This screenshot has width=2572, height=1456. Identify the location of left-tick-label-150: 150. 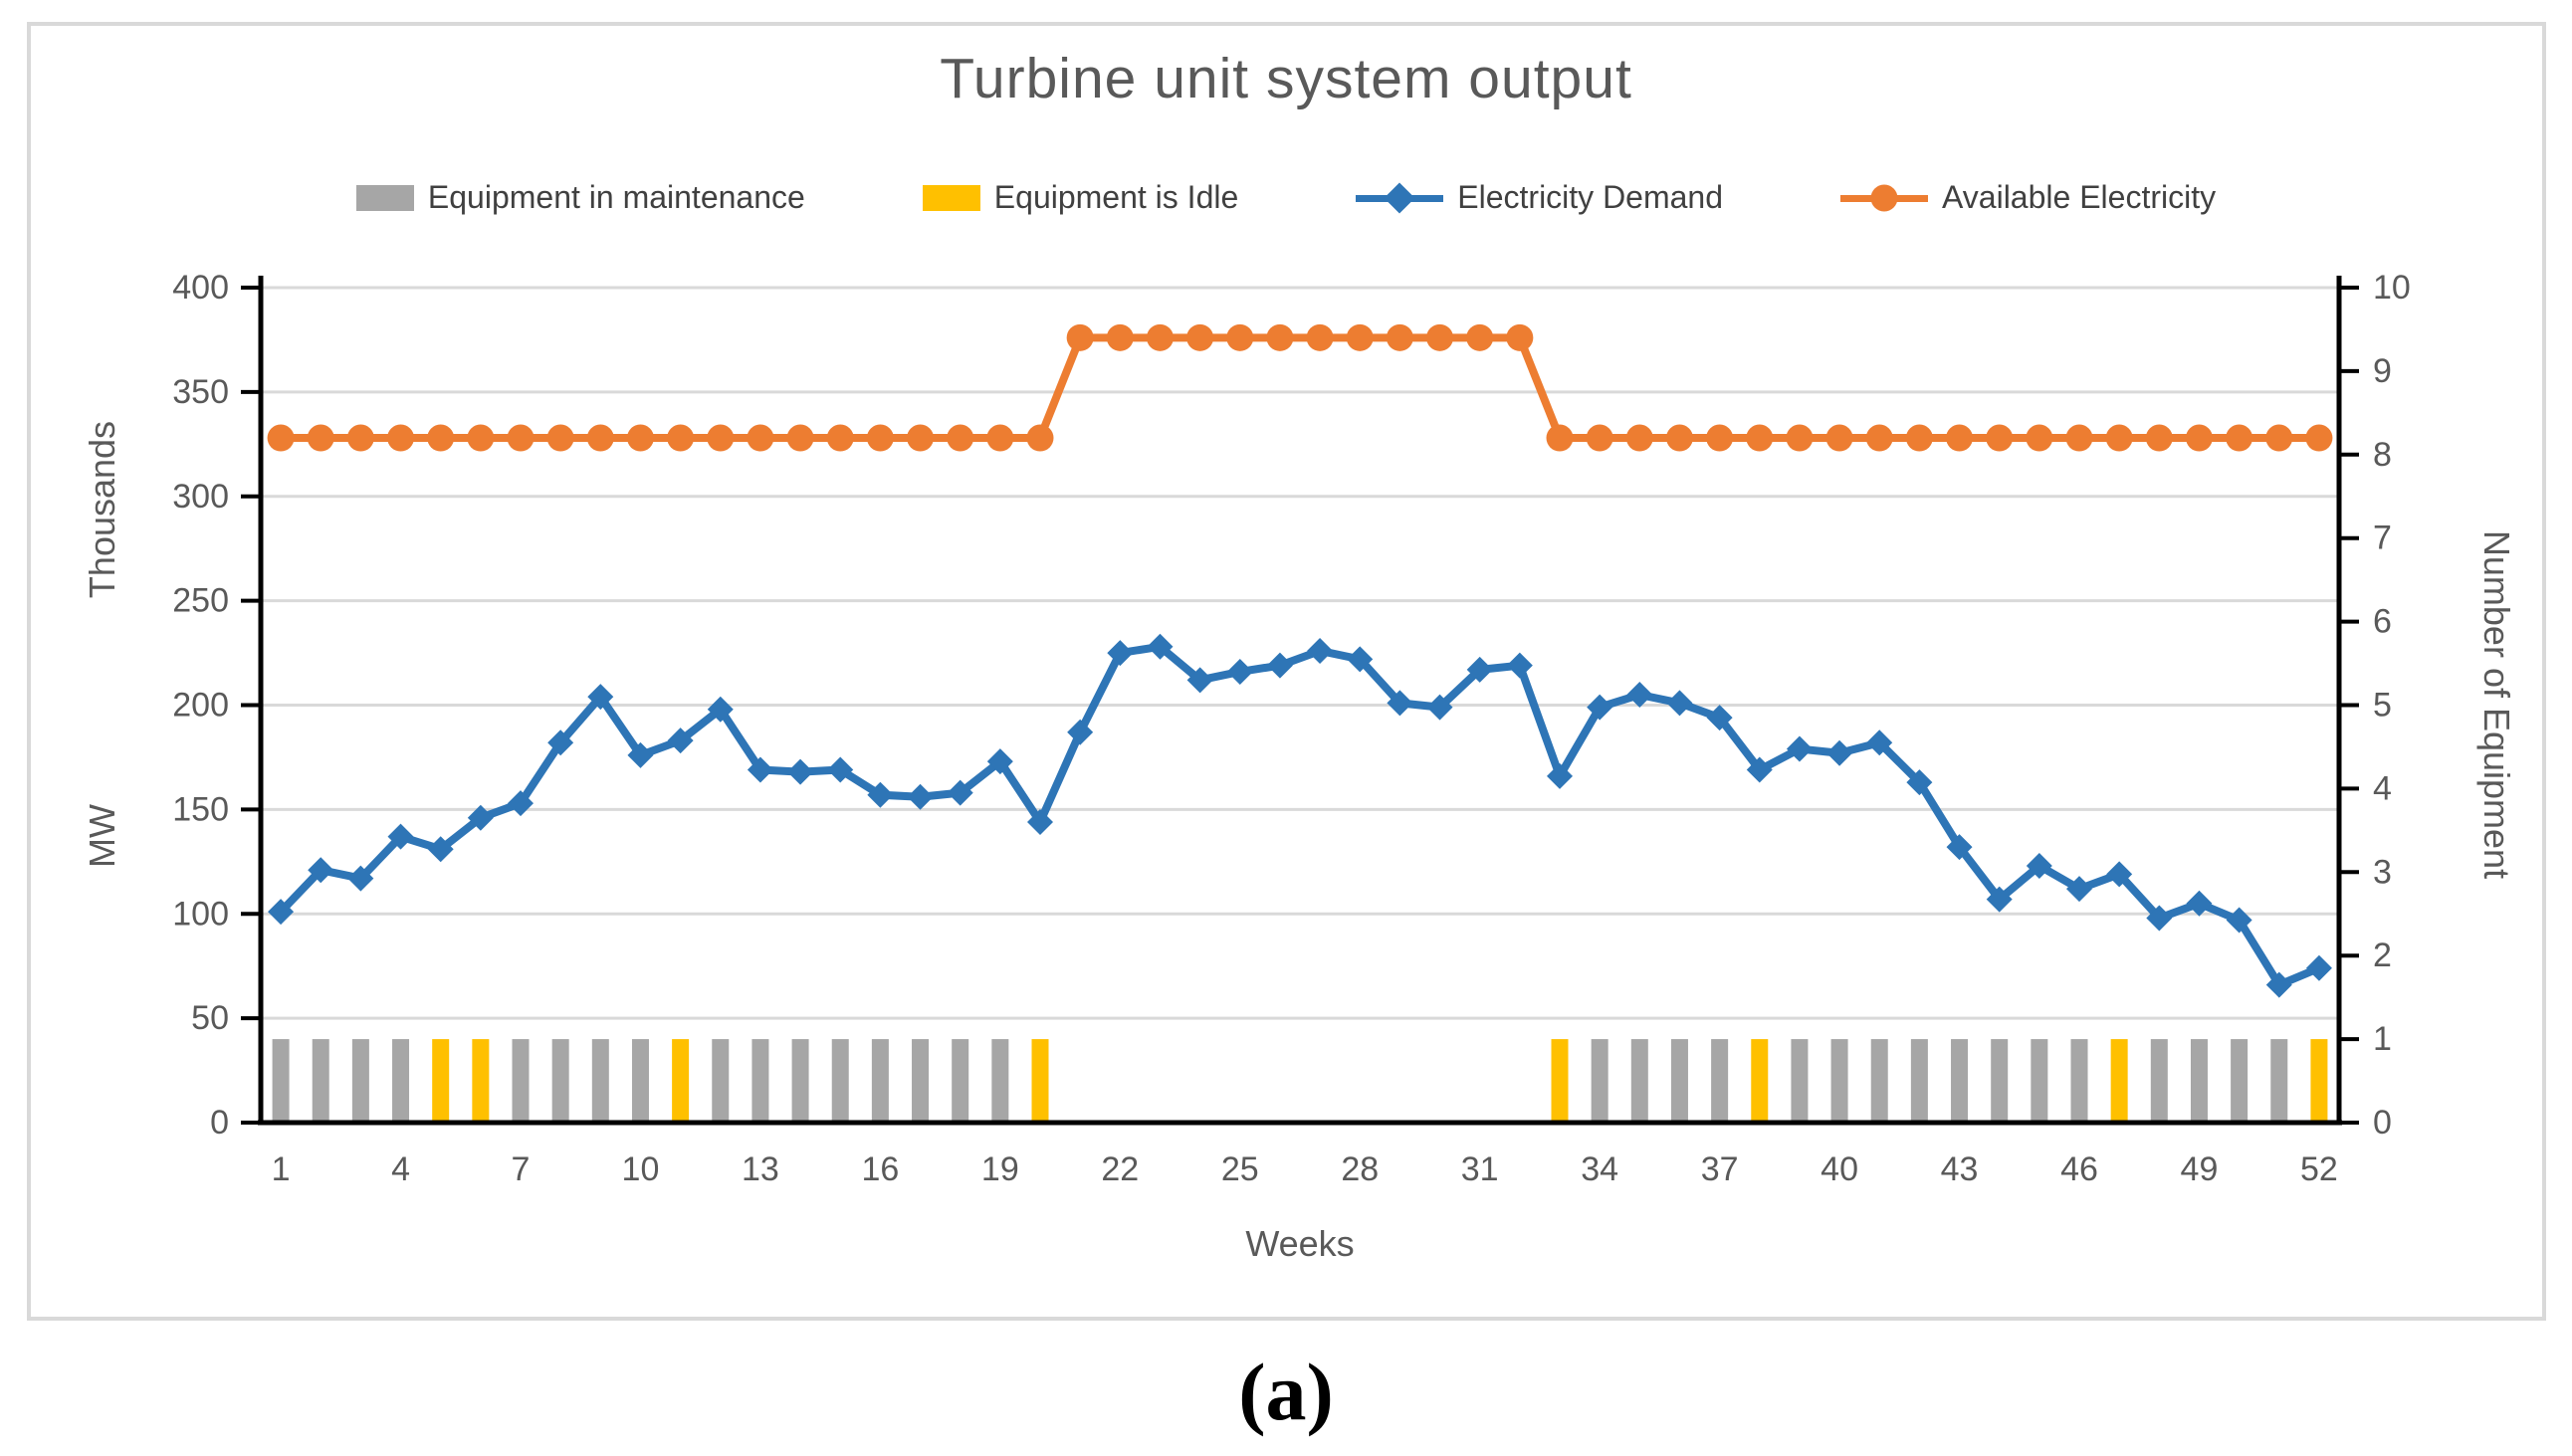
(200, 809).